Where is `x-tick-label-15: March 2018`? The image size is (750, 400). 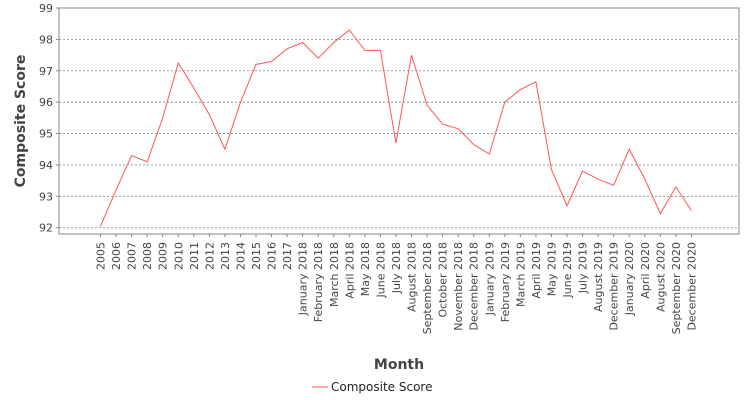 x-tick-label-15: March 2018 is located at coordinates (334, 274).